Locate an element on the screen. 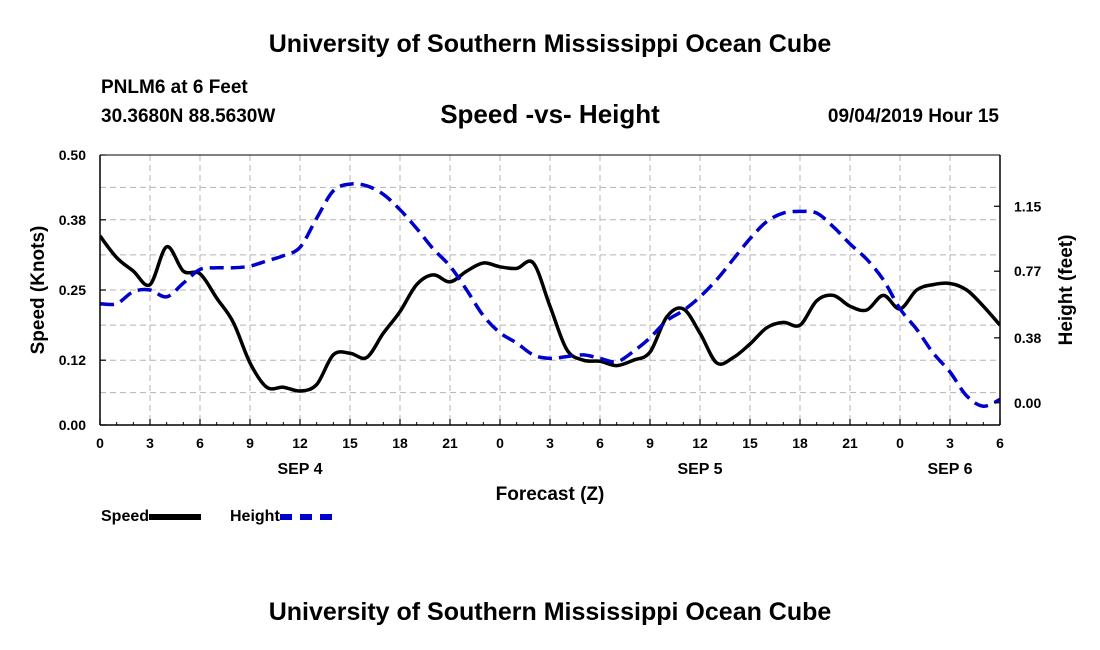 The height and width of the screenshot is (650, 1100). y-tick-label: 0.25 is located at coordinates (72, 290).